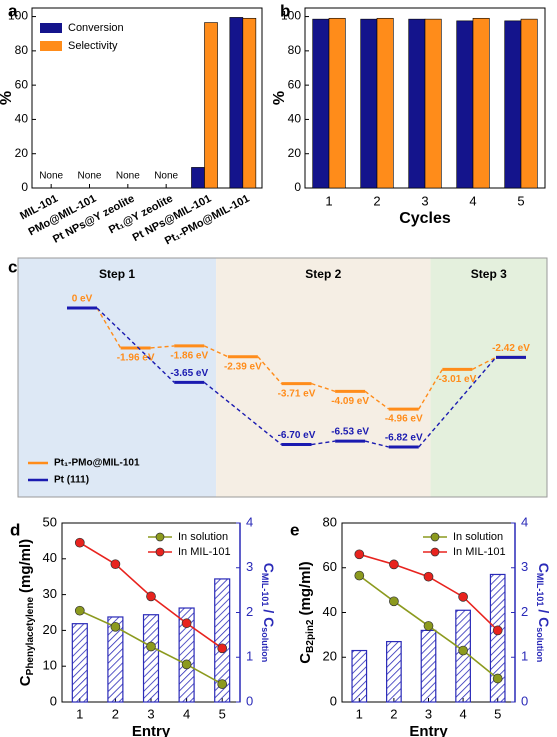 This screenshot has width=557, height=737. What do you see at coordinates (479, 552) in the screenshot?
I see `legend-label: In MIL-101` at bounding box center [479, 552].